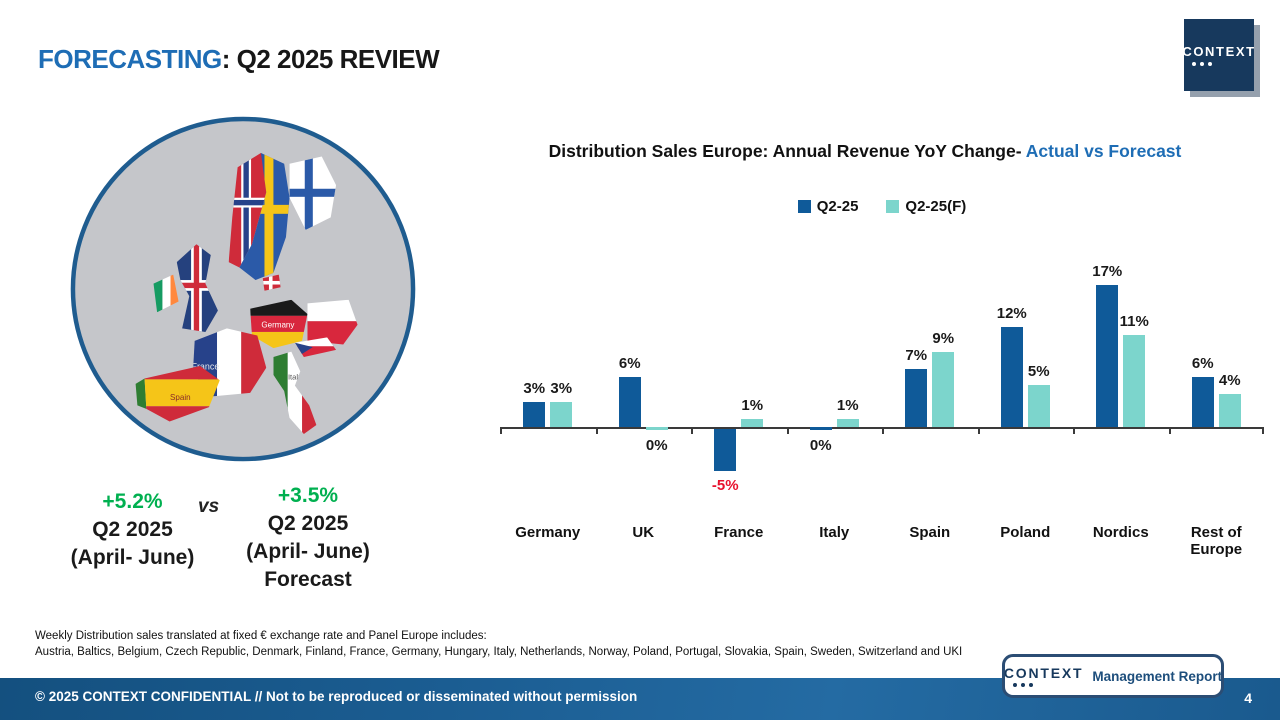 The height and width of the screenshot is (720, 1280). I want to click on category-label-germany: Germany, so click(548, 532).